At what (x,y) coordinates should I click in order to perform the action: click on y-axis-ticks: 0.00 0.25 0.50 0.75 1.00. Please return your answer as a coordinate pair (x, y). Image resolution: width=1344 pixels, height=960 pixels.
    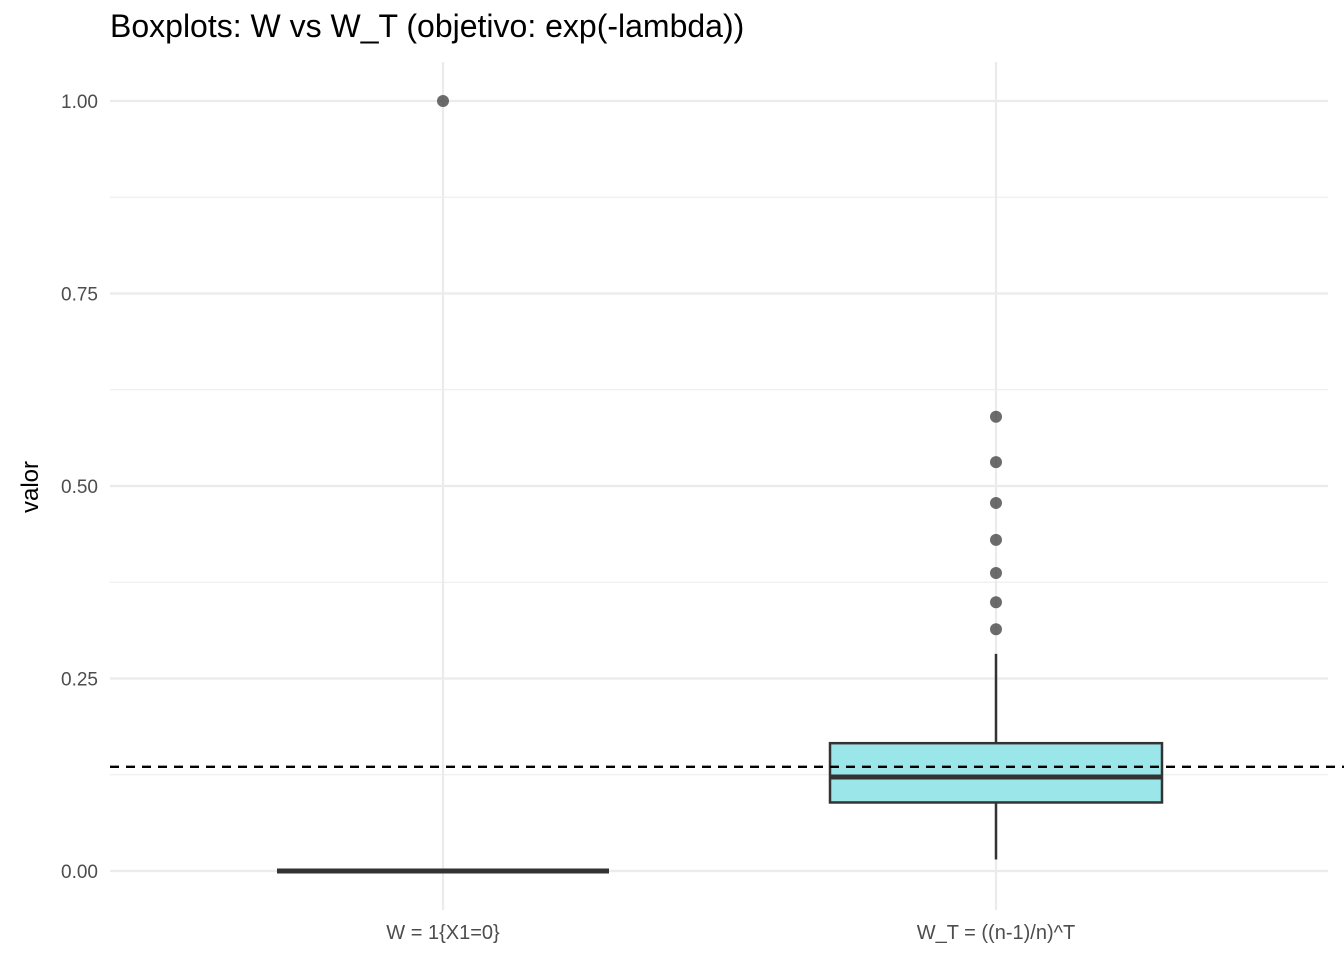
    Looking at the image, I should click on (79, 487).